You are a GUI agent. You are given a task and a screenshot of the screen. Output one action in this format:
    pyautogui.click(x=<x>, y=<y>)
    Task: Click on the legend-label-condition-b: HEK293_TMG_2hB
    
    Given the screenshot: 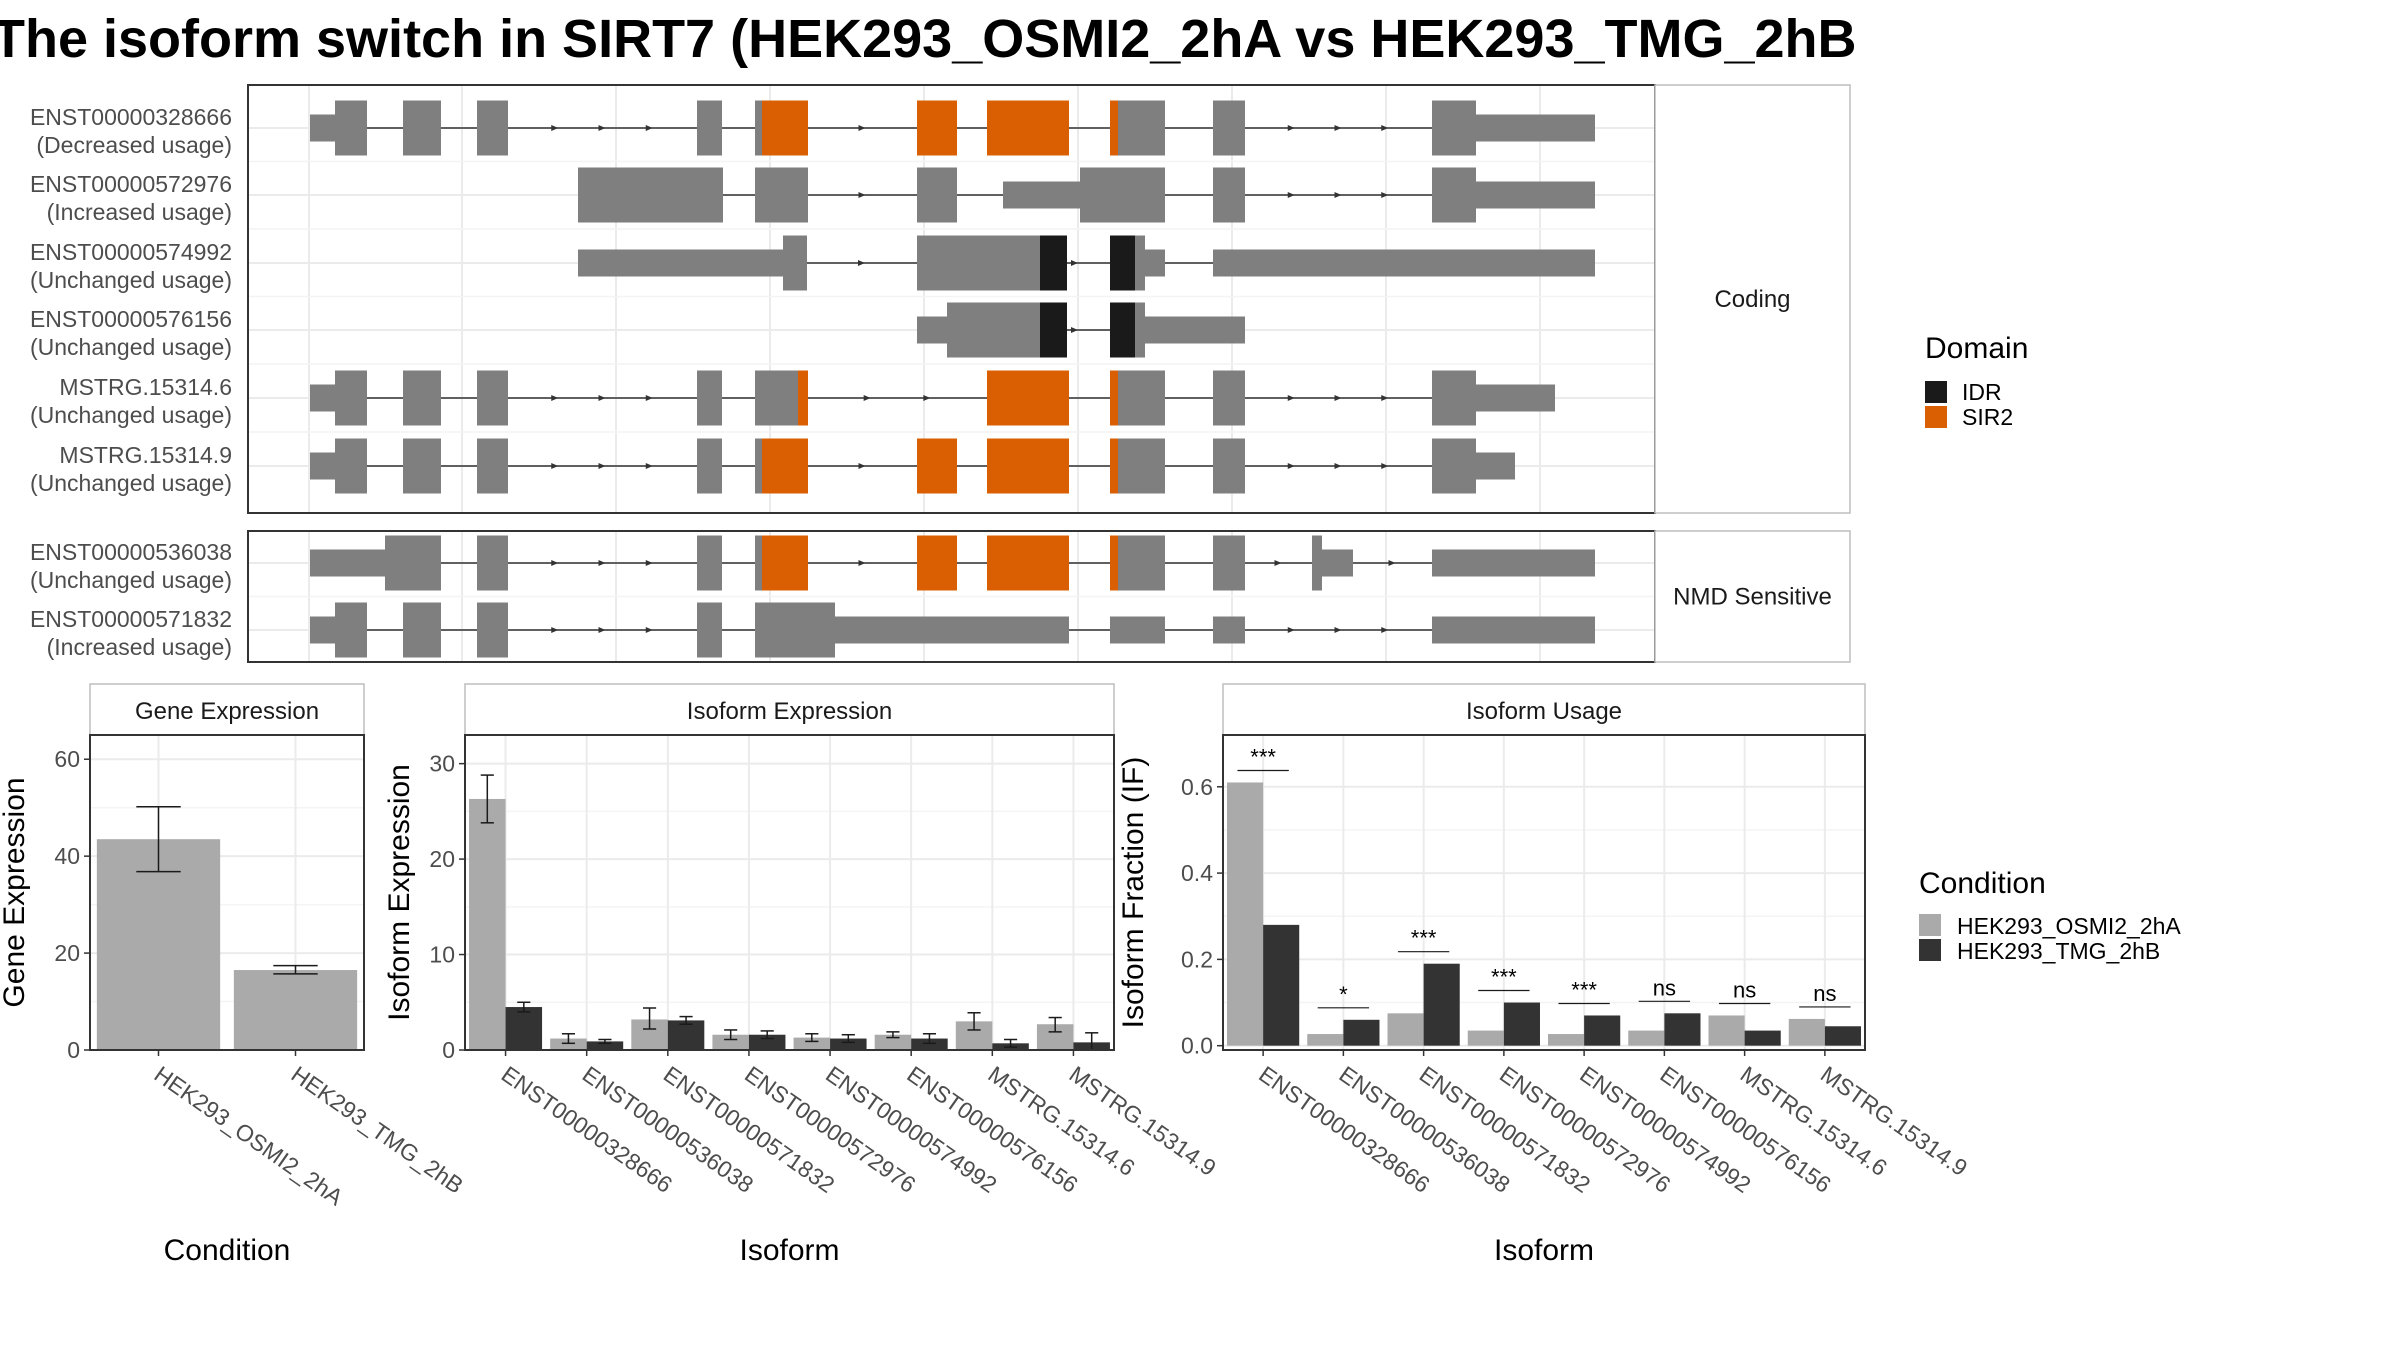 What is the action you would take?
    pyautogui.click(x=2058, y=951)
    